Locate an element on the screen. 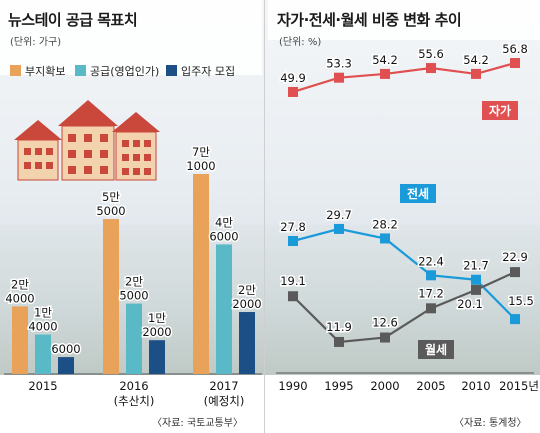 This screenshot has height=433, width=540. x-tick-label: 2015 is located at coordinates (42, 386).